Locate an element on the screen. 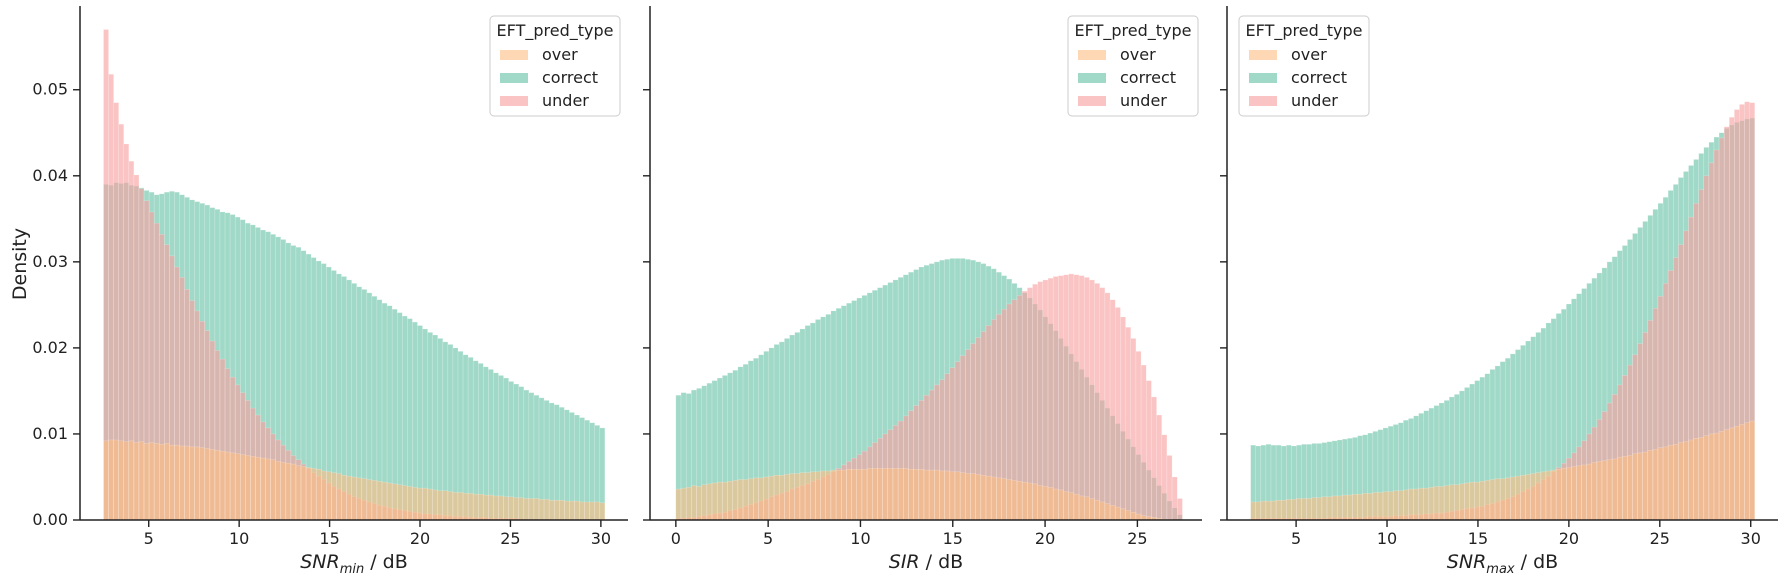  legend-swatch-over is located at coordinates (514, 55).